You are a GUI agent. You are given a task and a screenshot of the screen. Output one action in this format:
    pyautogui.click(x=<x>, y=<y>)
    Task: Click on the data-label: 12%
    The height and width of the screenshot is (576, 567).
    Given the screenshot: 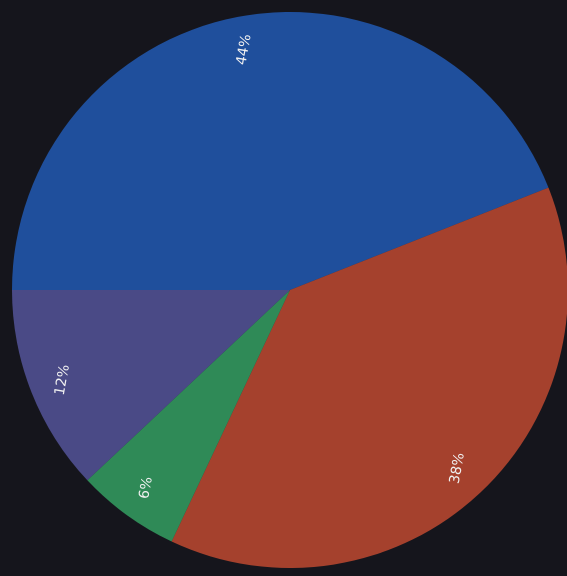 What is the action you would take?
    pyautogui.click(x=62, y=380)
    